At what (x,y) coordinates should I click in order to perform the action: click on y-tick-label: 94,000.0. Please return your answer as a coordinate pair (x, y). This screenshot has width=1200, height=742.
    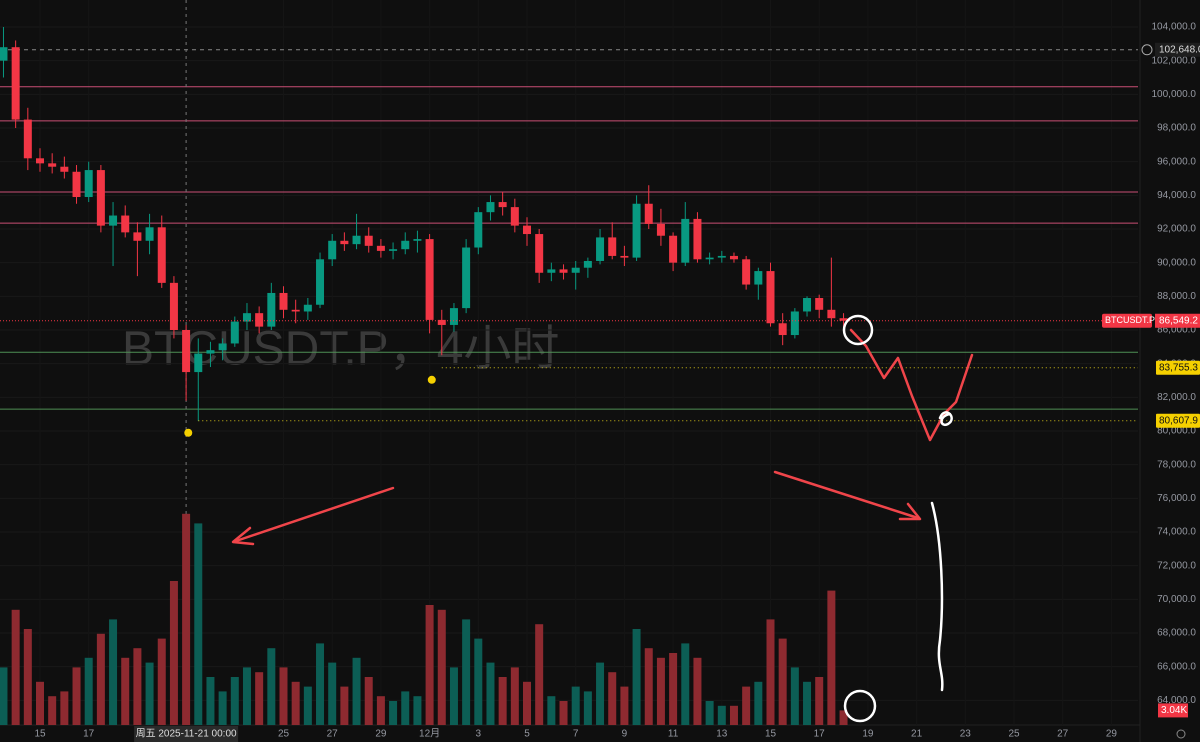
    Looking at the image, I should click on (1176, 195).